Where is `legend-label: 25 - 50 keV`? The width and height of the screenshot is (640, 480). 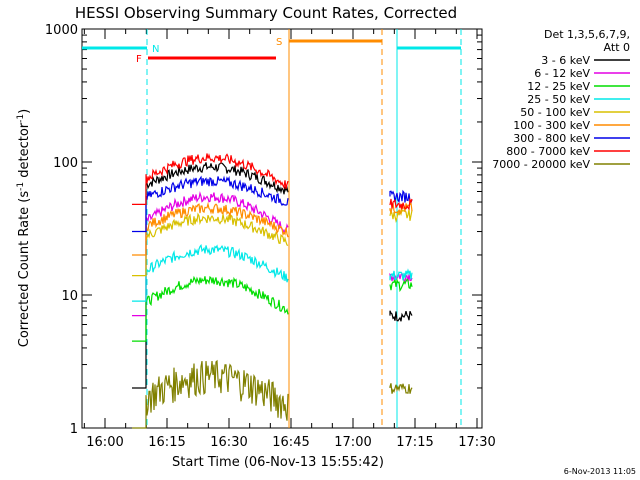 legend-label: 25 - 50 keV is located at coordinates (558, 99).